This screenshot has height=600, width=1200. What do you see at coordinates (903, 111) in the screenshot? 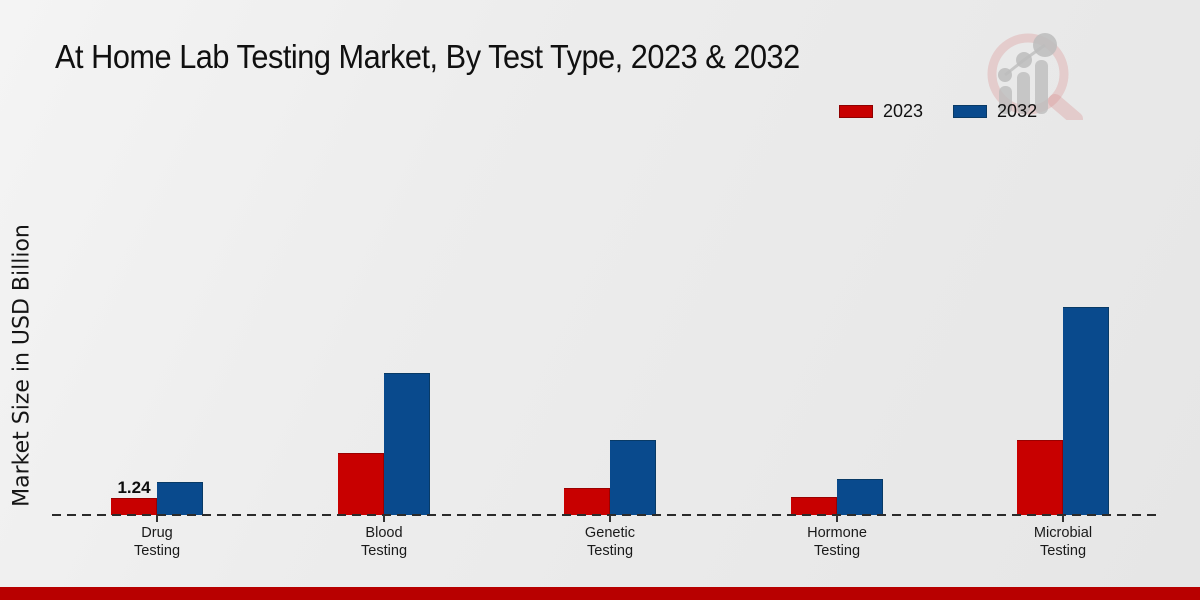
I see `legend-label: 2023` at bounding box center [903, 111].